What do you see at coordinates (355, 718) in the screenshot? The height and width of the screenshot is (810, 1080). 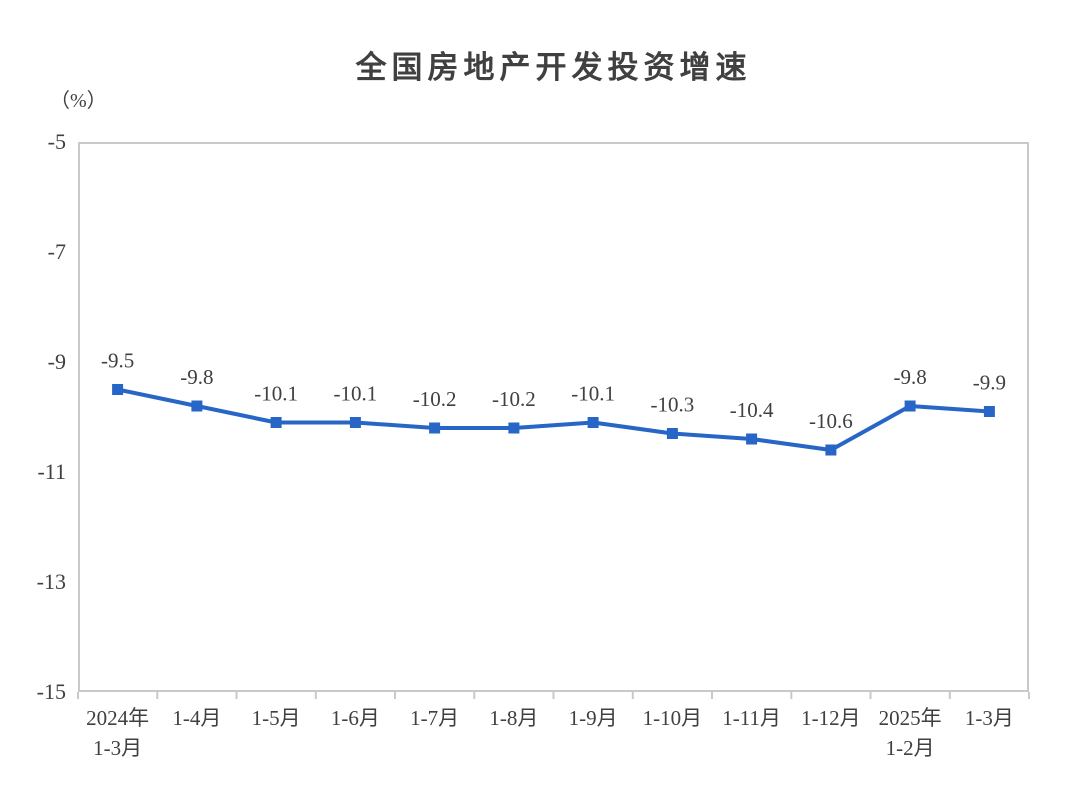 I see `x-axis-category-label: 1-6月` at bounding box center [355, 718].